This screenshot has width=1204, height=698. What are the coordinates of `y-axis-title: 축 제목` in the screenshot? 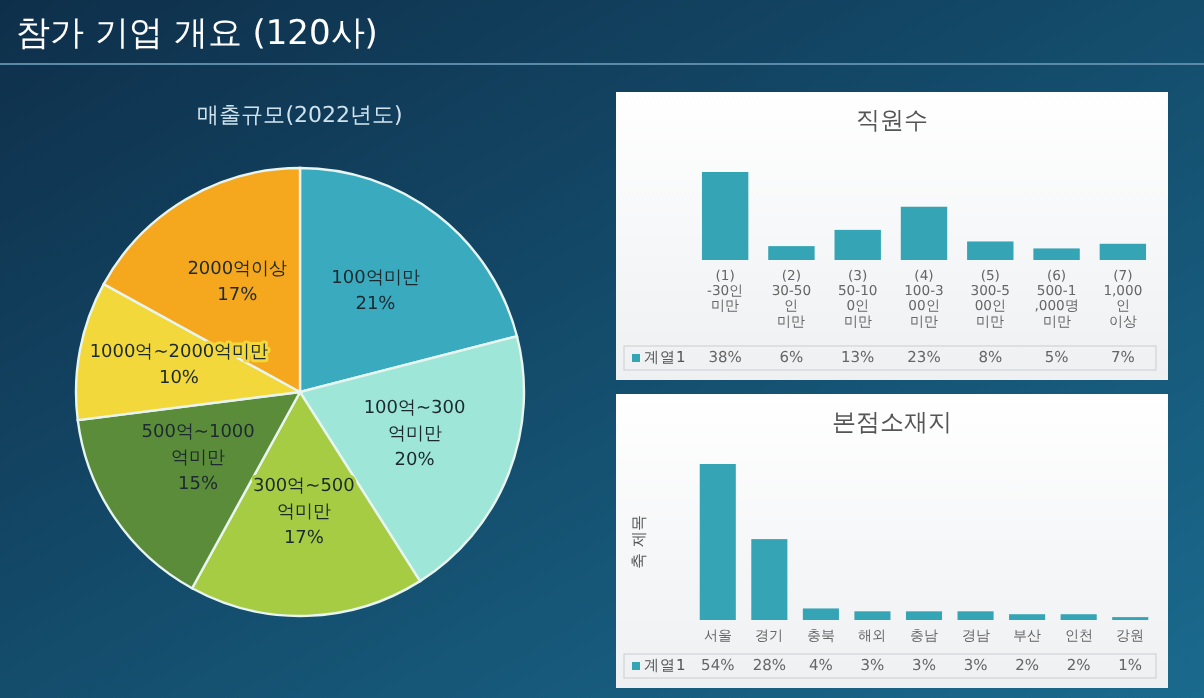 It's located at (639, 542).